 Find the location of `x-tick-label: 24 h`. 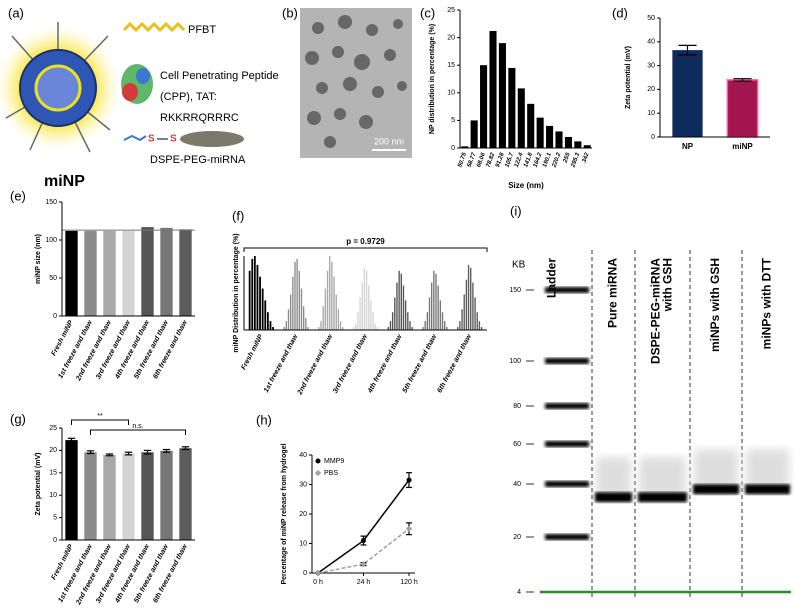

x-tick-label: 24 h is located at coordinates (364, 582).